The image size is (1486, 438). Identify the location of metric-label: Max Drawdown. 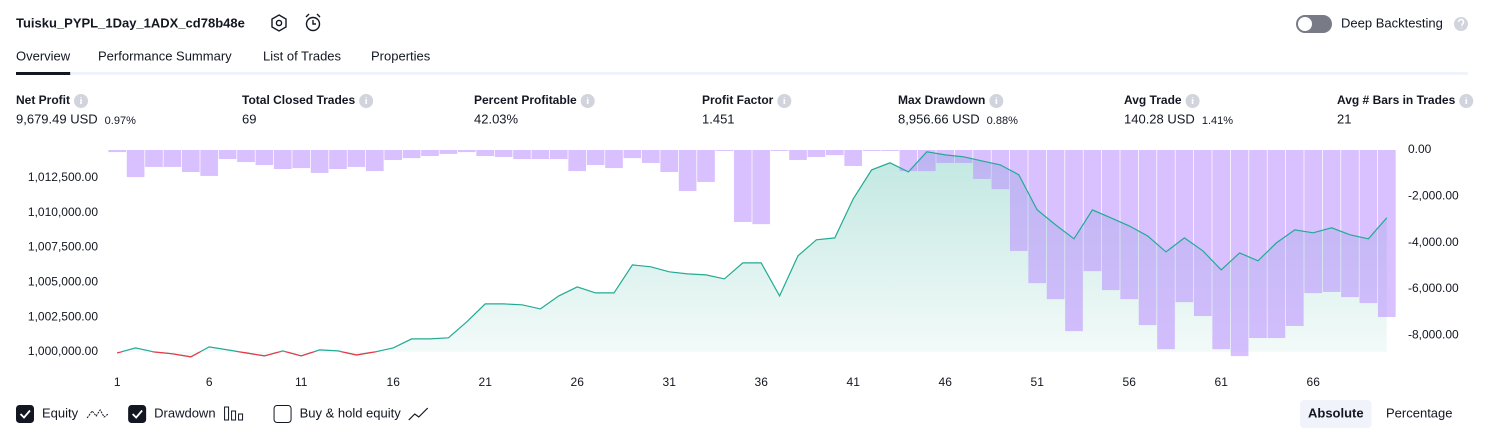
(941, 100).